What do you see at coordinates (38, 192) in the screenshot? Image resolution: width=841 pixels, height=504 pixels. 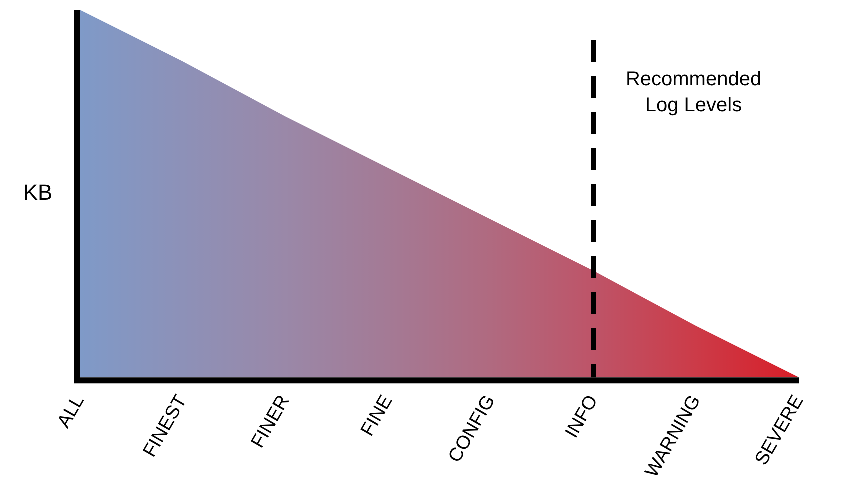 I see `y-axis-title: KB` at bounding box center [38, 192].